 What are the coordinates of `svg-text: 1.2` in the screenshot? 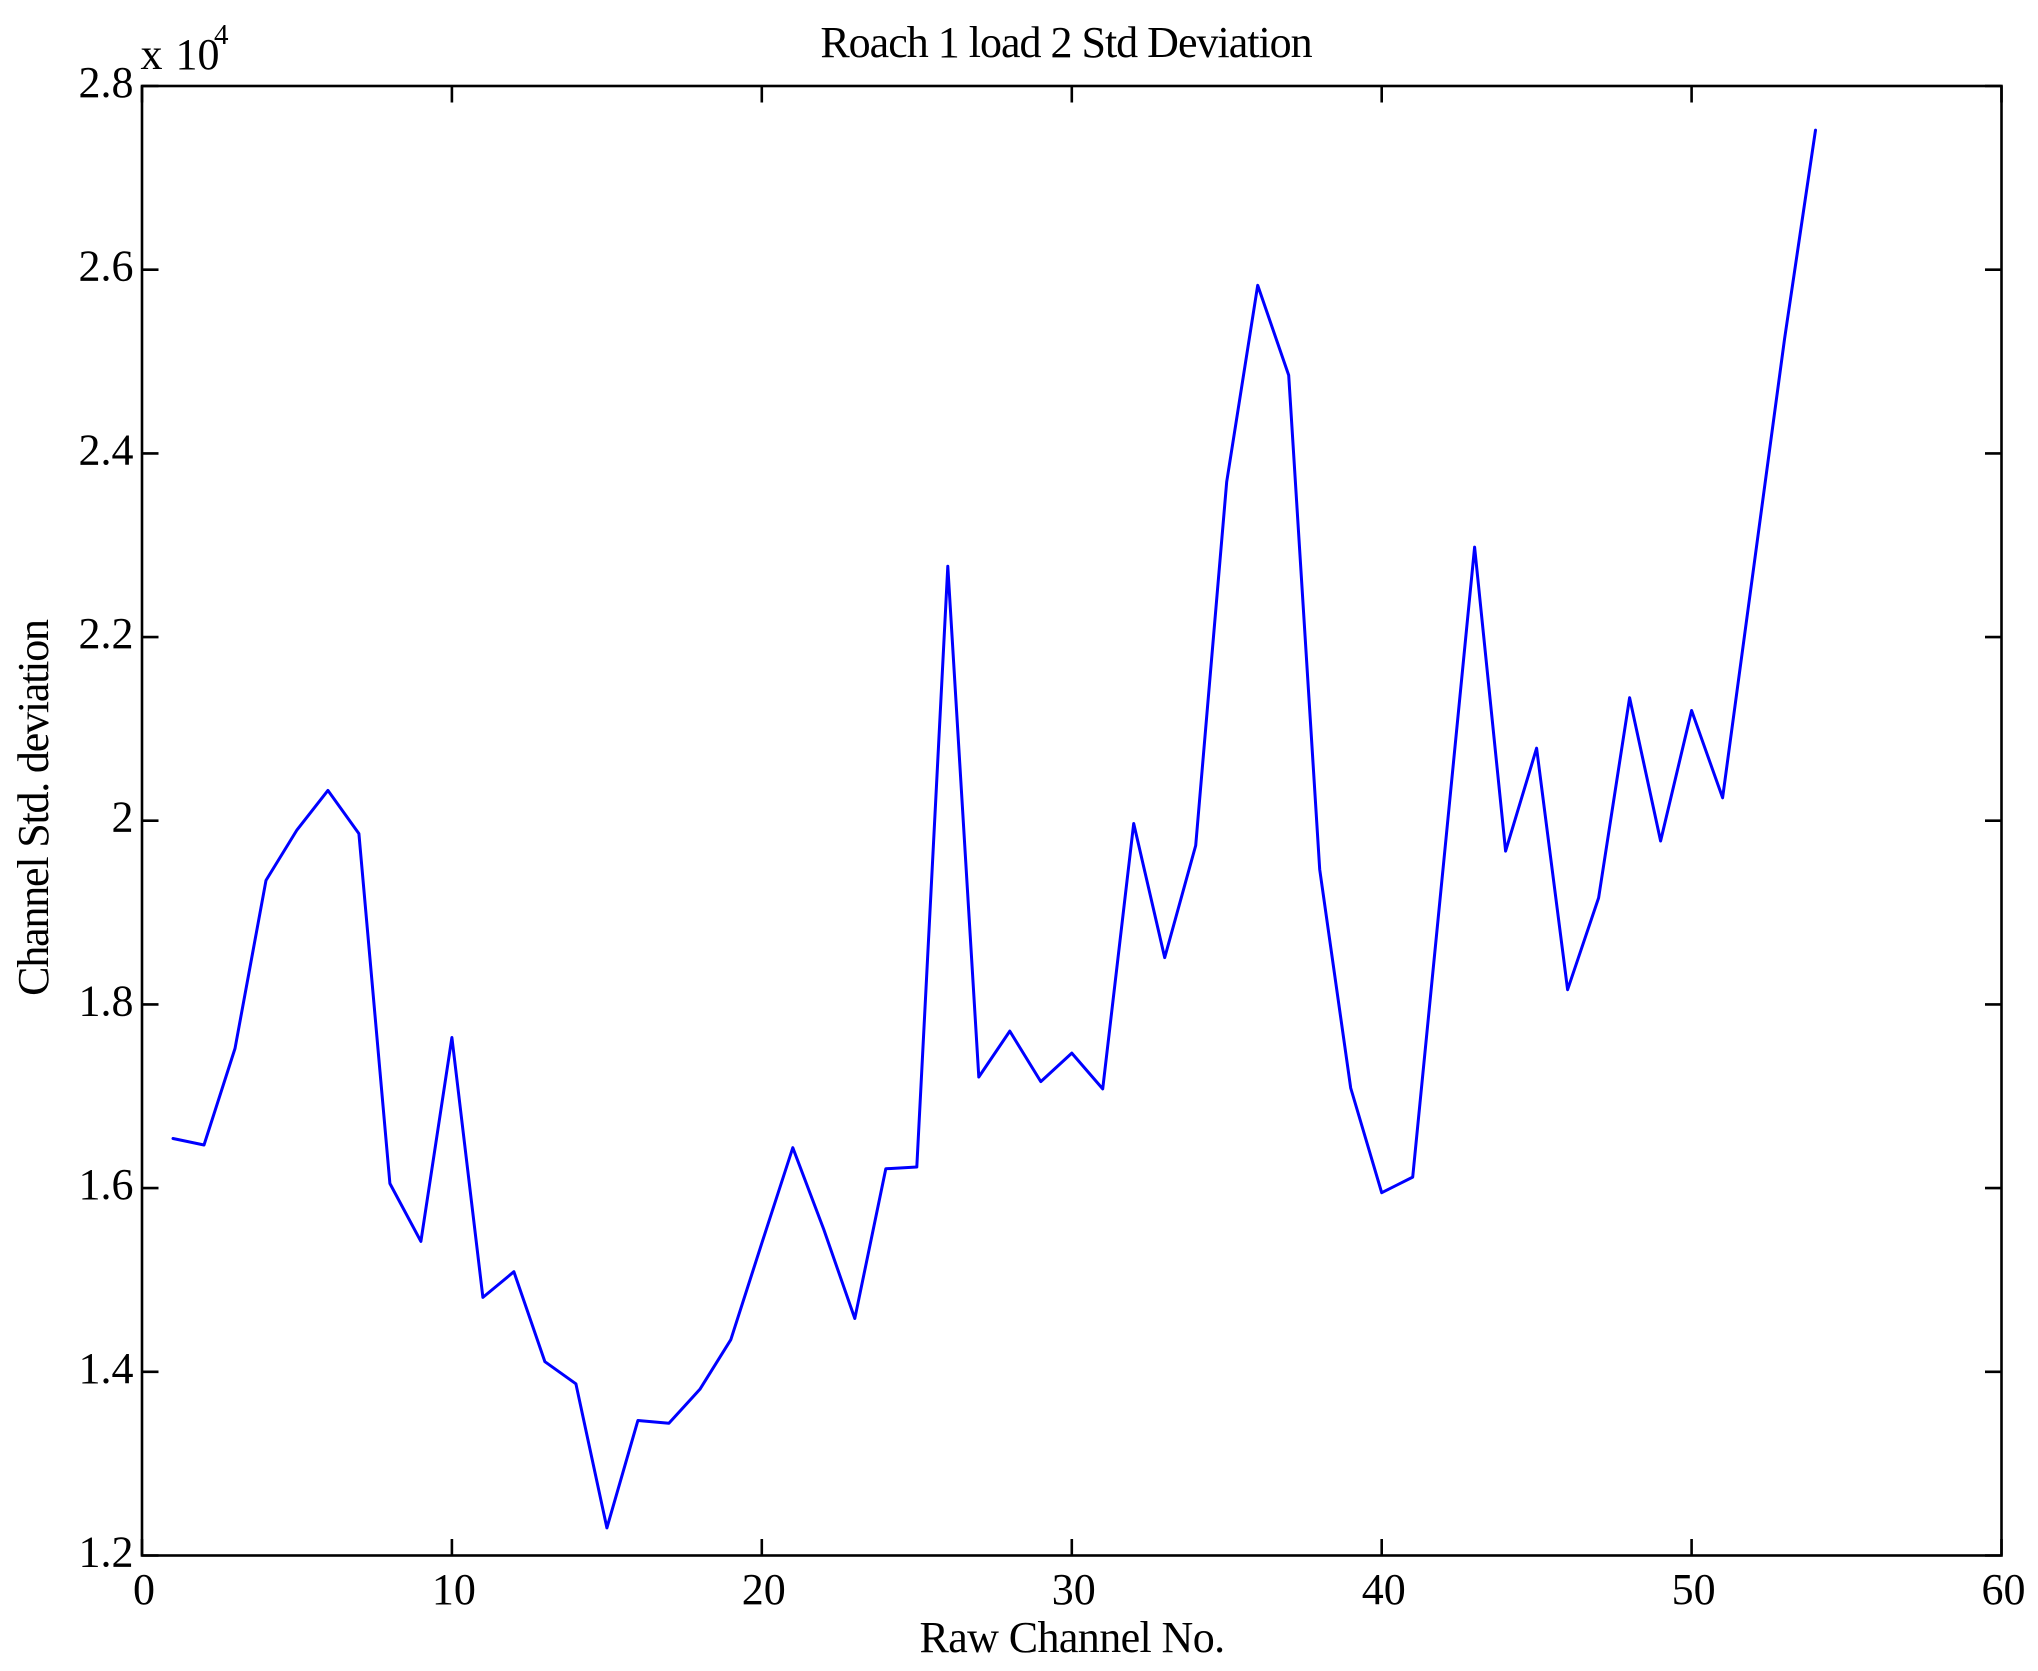 It's located at (106, 1552).